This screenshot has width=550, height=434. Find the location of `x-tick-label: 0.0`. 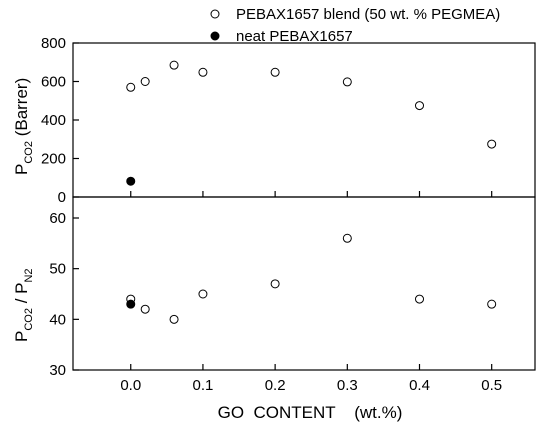

x-tick-label: 0.0 is located at coordinates (130, 385).